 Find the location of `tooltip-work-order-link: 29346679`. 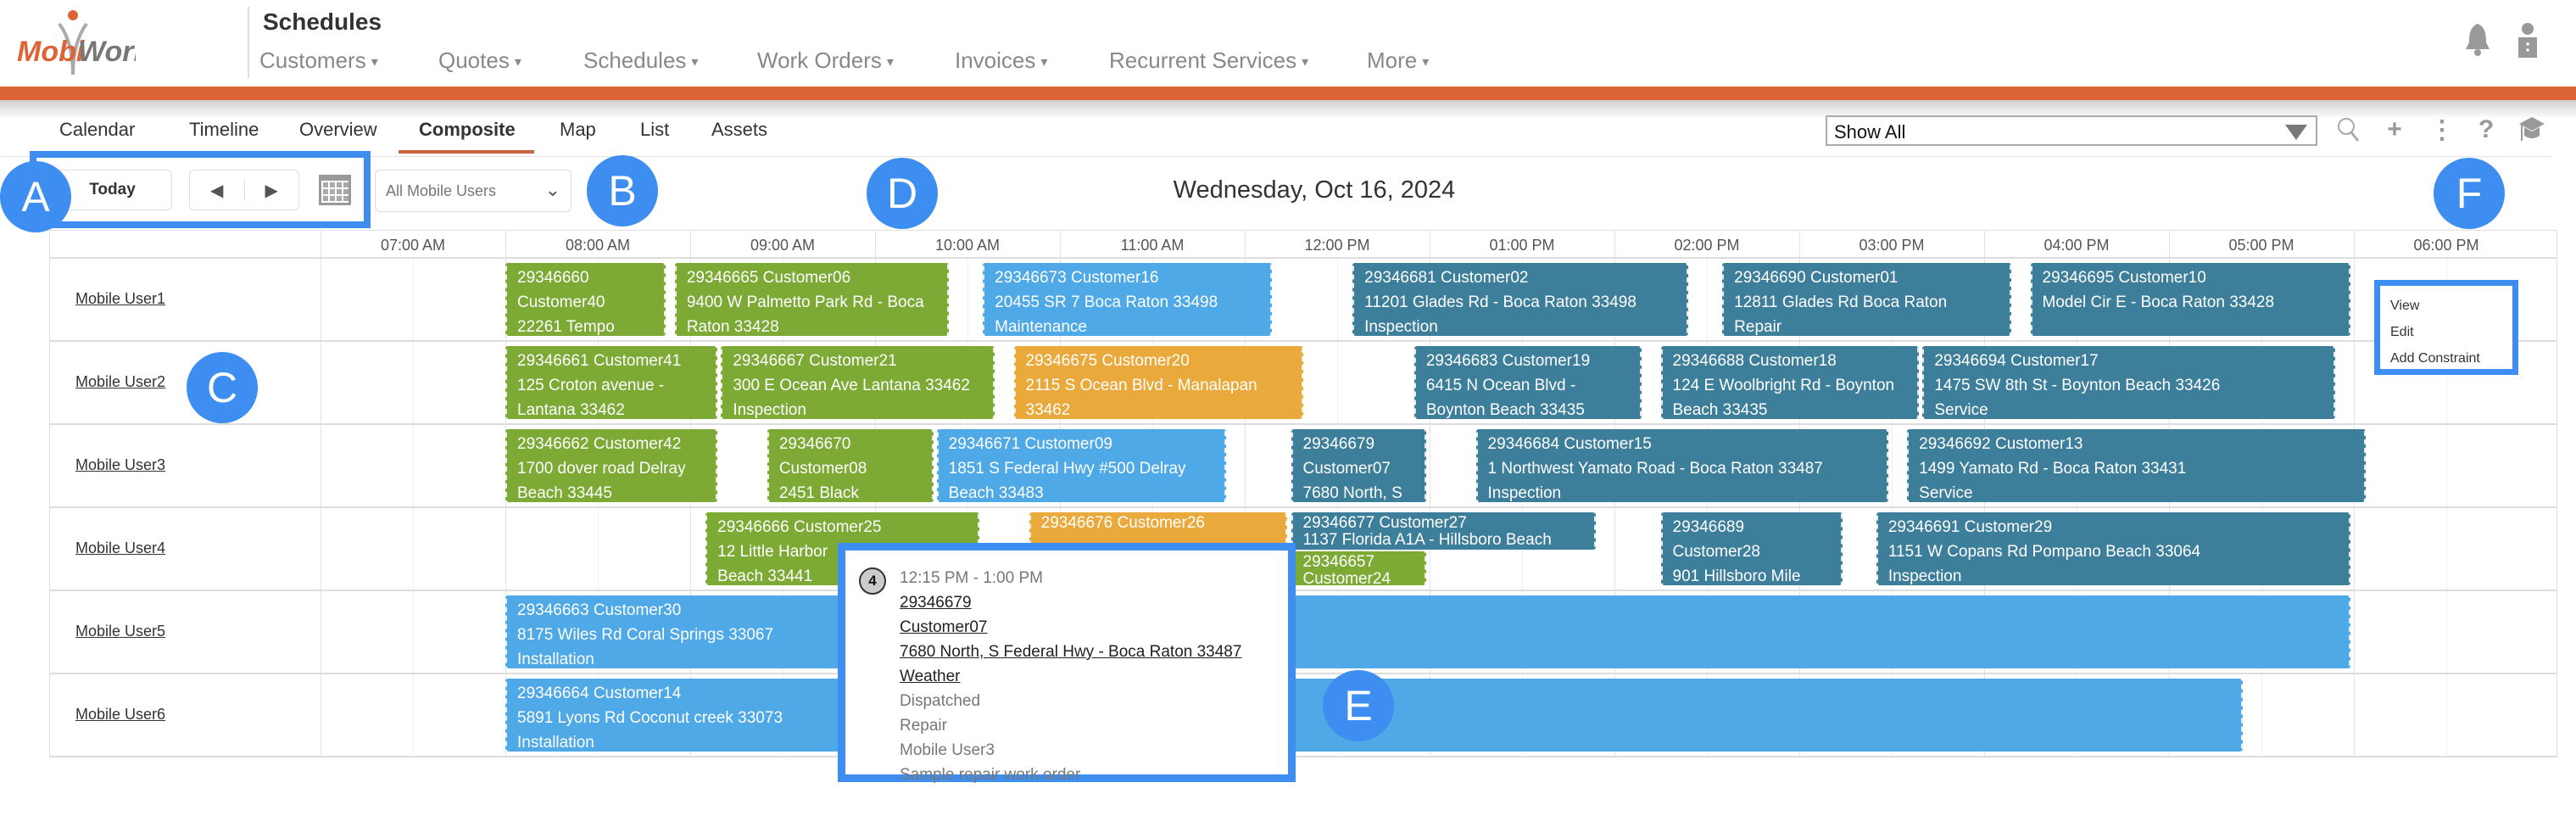

tooltip-work-order-link: 29346679 is located at coordinates (936, 603).